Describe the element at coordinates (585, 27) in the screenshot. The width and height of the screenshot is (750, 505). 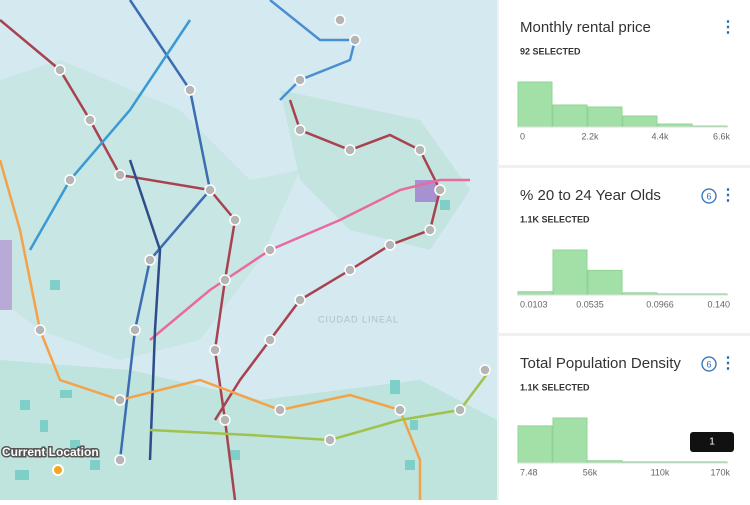
I see `widget-title: Monthly rental price` at that location.